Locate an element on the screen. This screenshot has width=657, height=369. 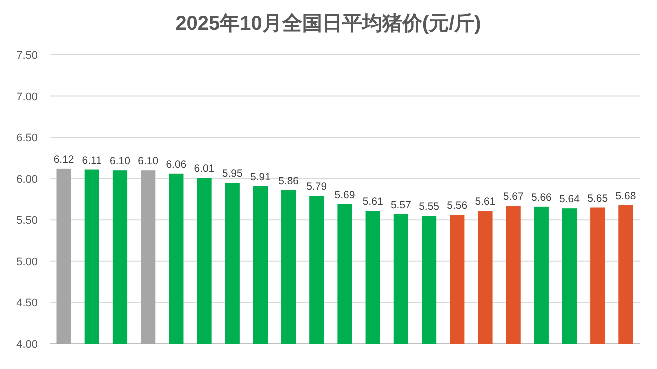
data-label: 5.57 is located at coordinates (401, 205).